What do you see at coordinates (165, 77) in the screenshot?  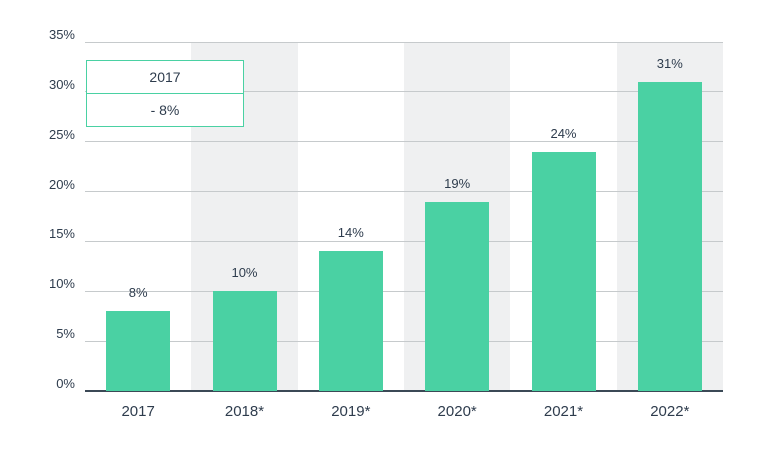 I see `tooltip-header: 2017` at bounding box center [165, 77].